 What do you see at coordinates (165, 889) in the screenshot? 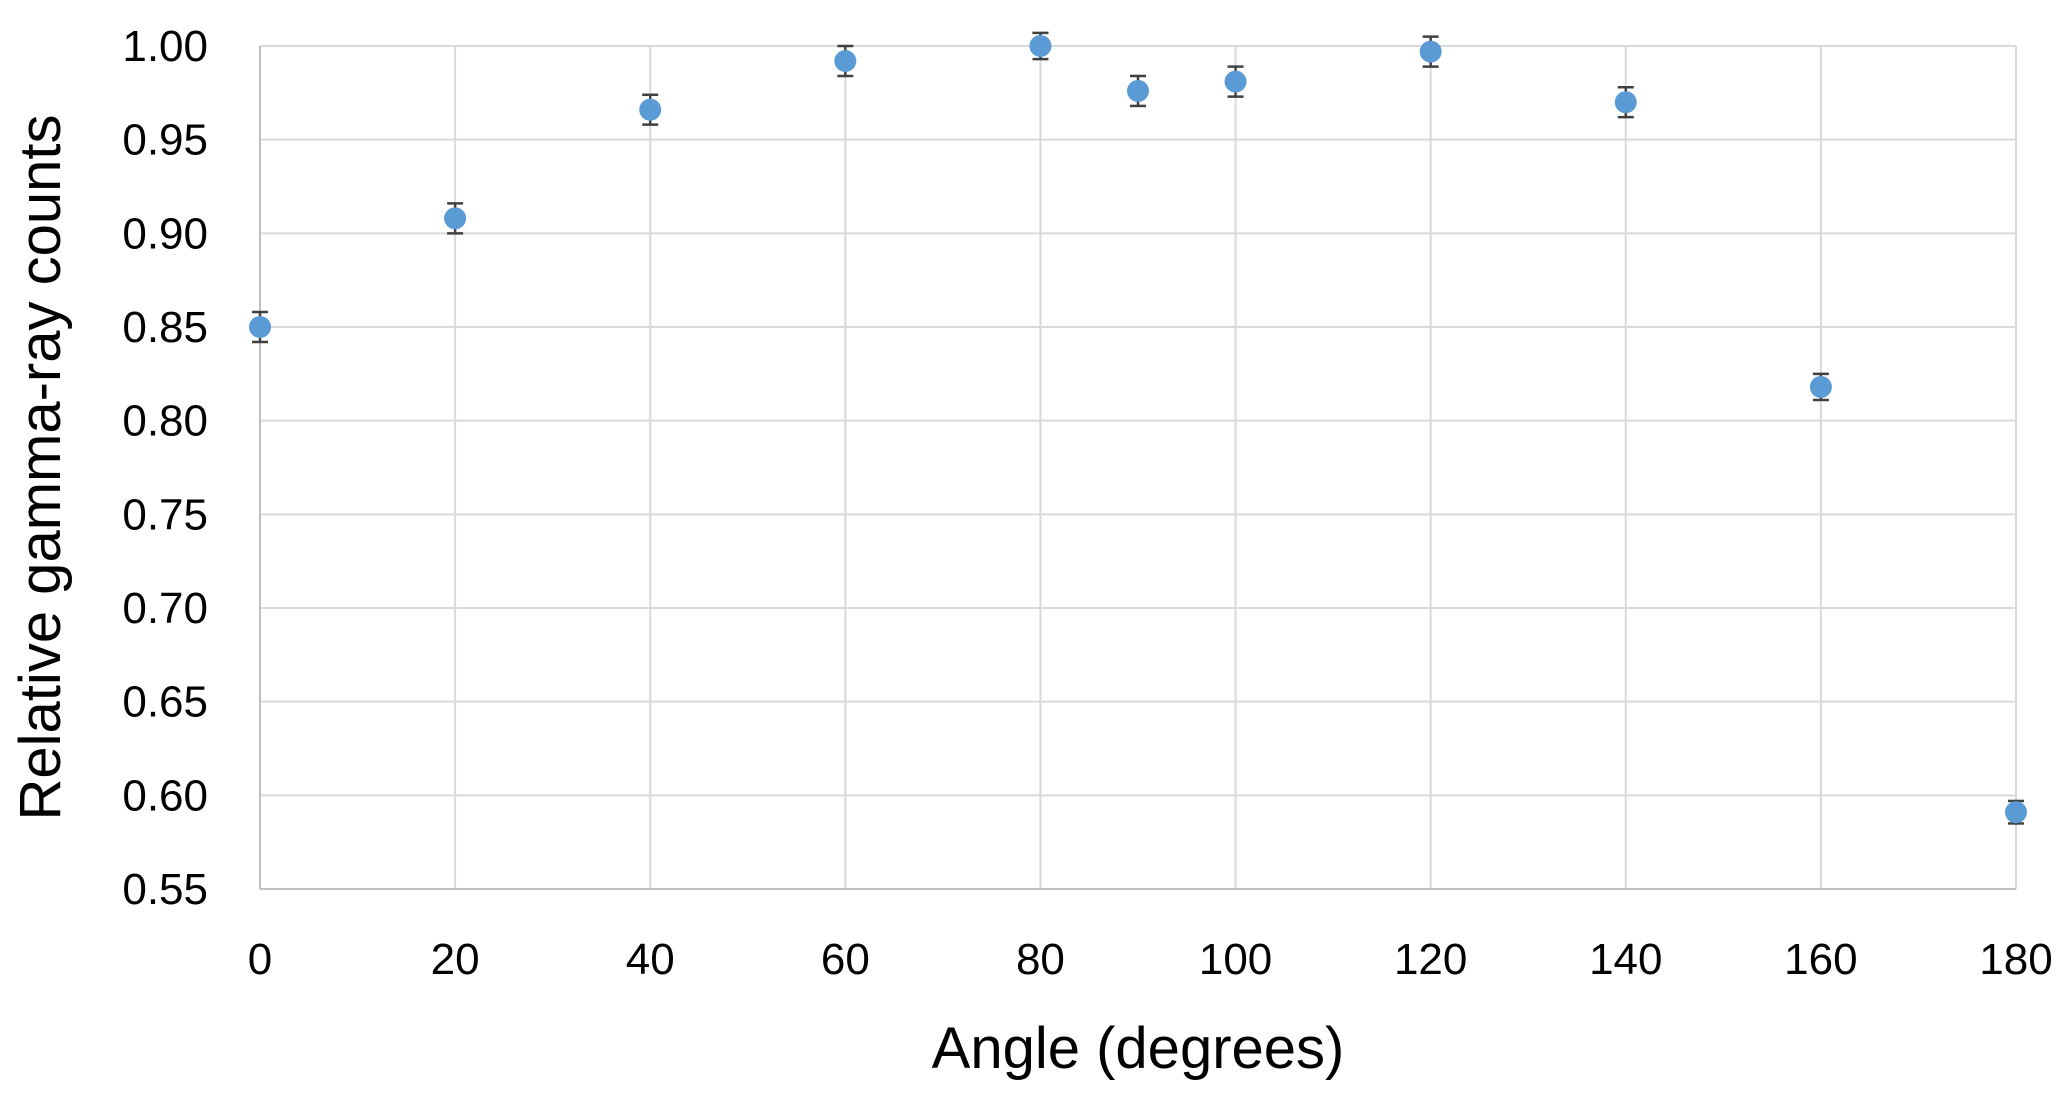
I see `y-tick-label: 0.55` at bounding box center [165, 889].